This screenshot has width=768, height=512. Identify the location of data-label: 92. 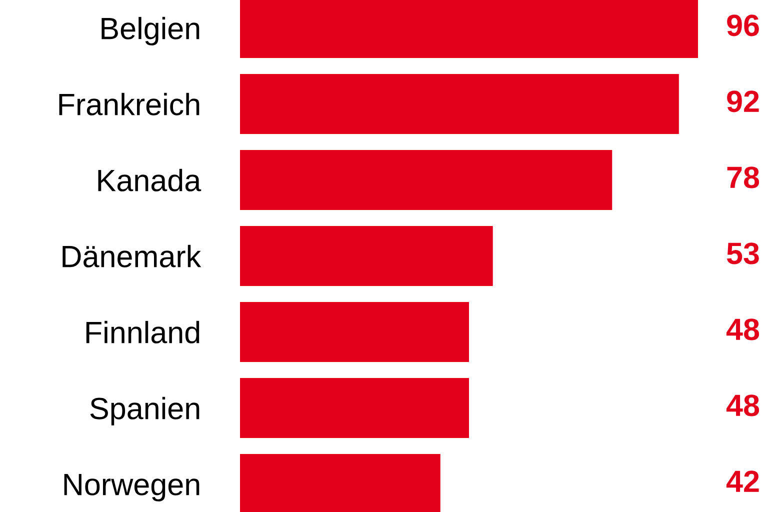
(743, 101).